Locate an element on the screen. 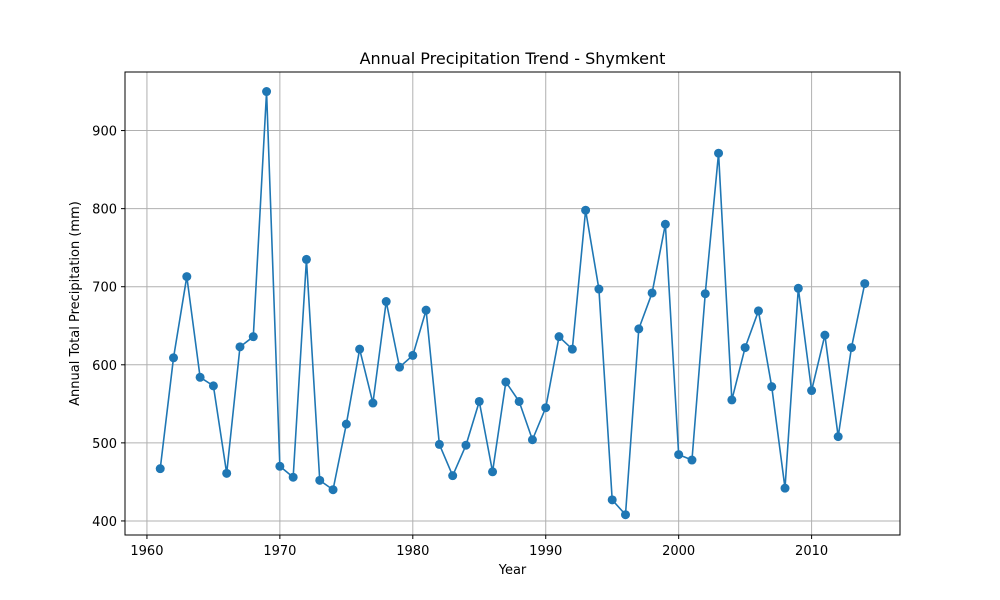 The height and width of the screenshot is (600, 1000). x-tick-label: 1980 is located at coordinates (412, 551).